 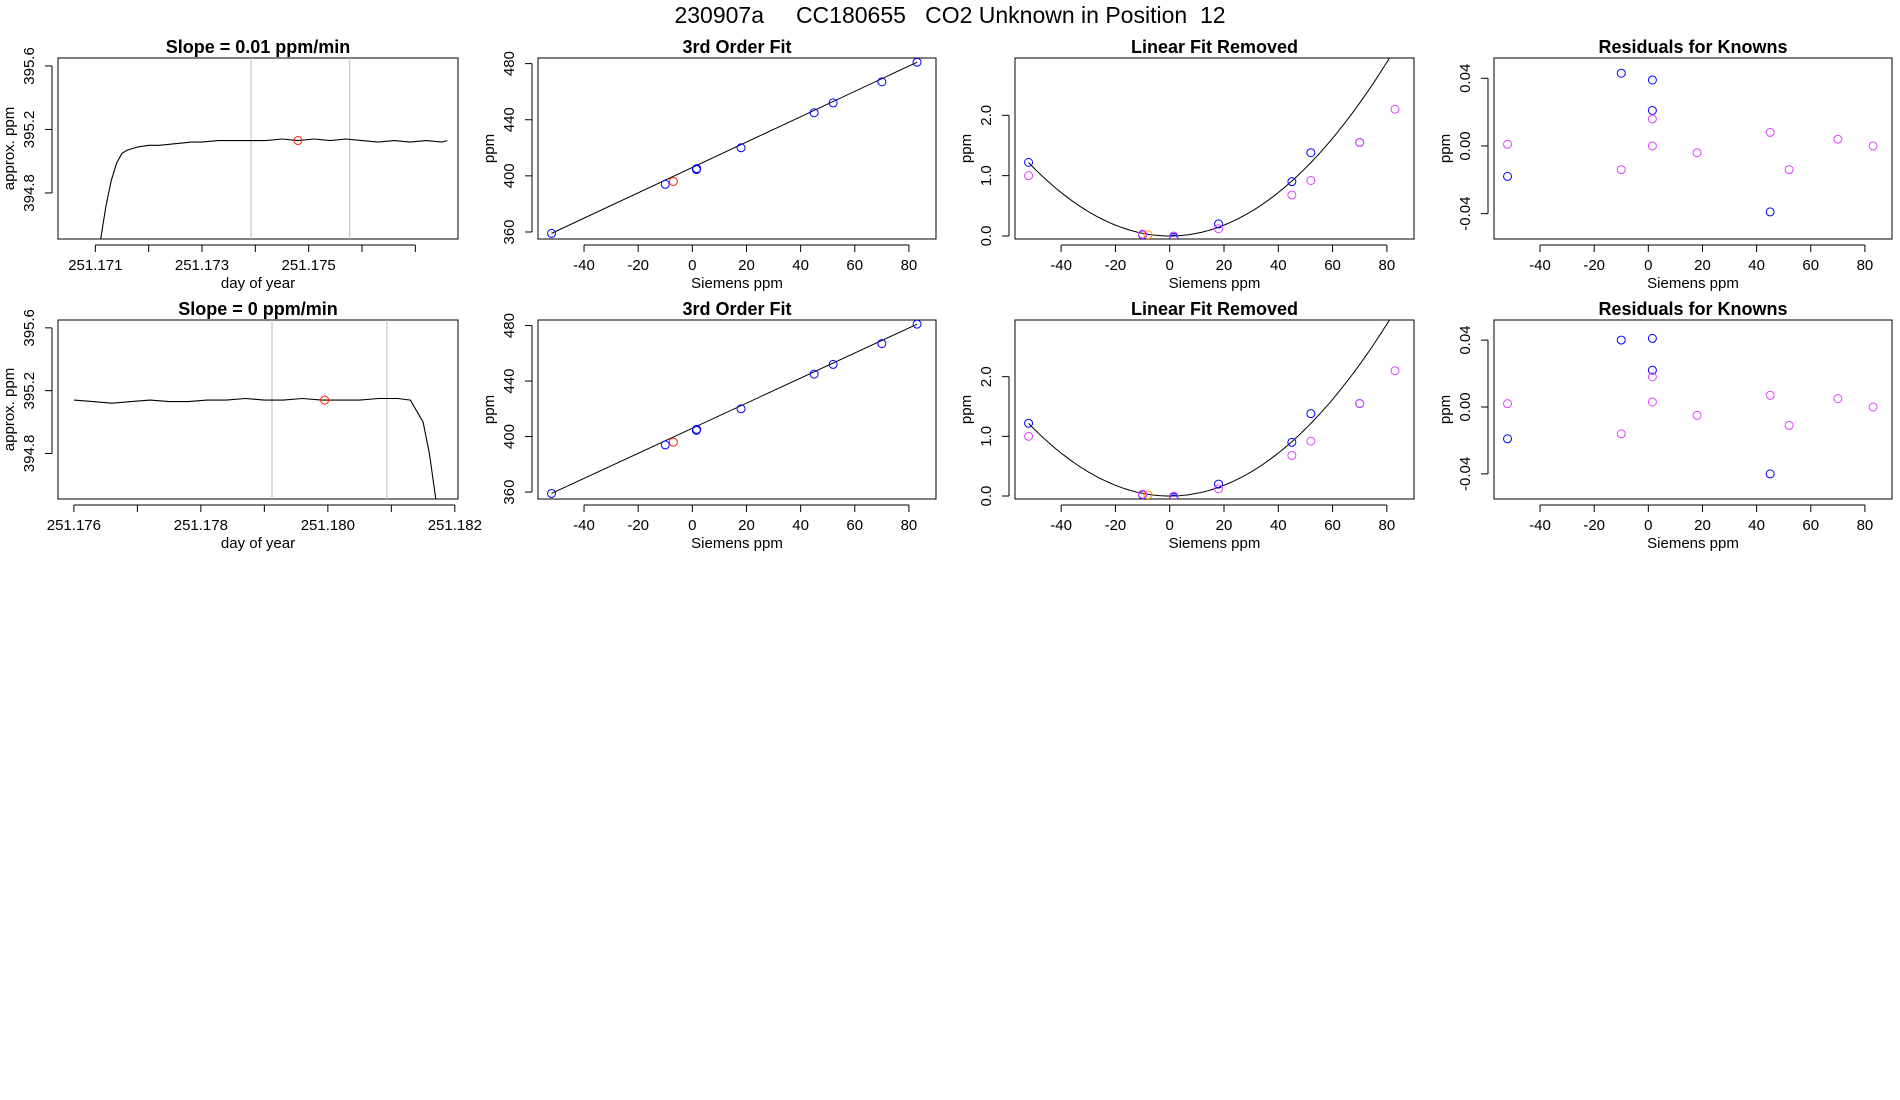 What do you see at coordinates (95, 265) in the screenshot?
I see `x-tick-label: 251.171` at bounding box center [95, 265].